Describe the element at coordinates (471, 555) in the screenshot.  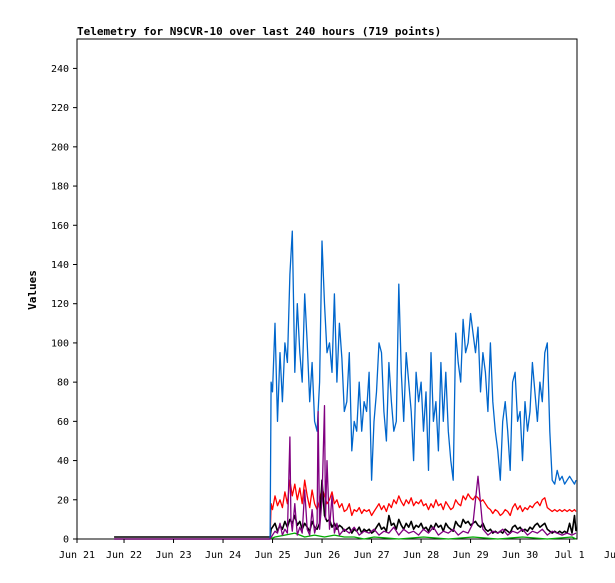
I see `x-tick-label: Jun 29` at that location.